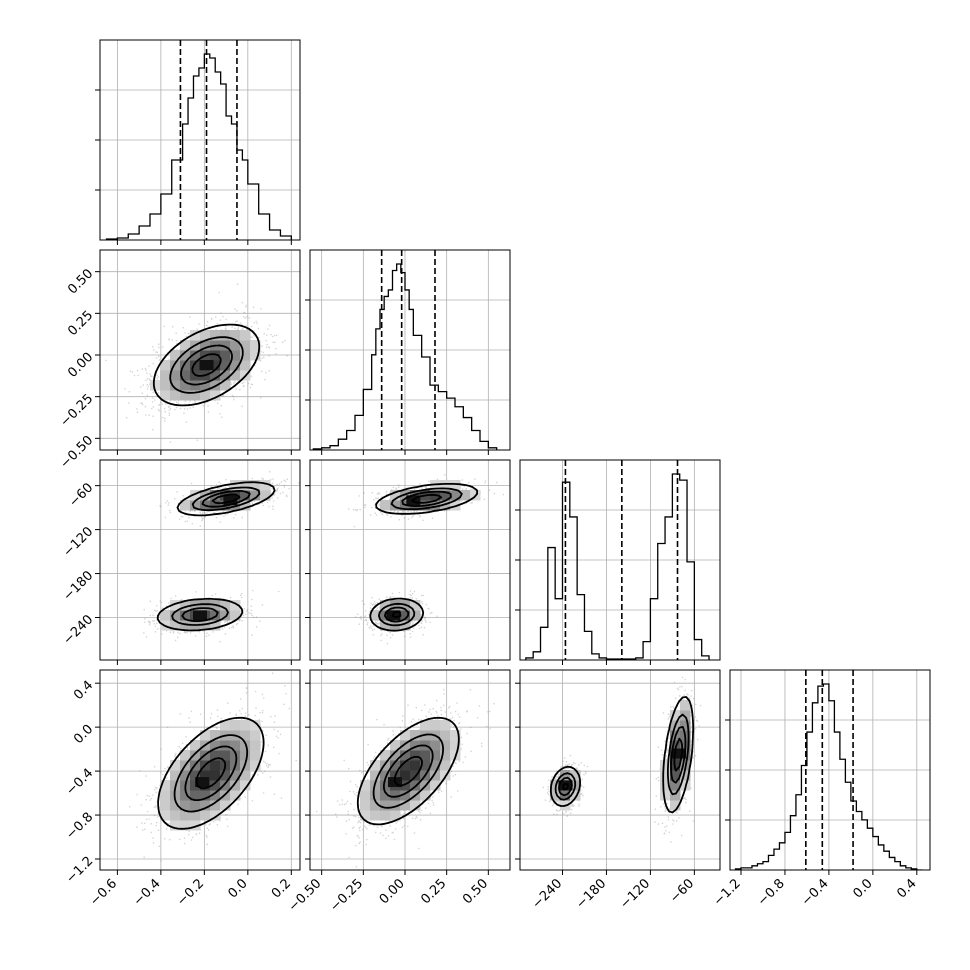 The image size is (970, 970). What do you see at coordinates (77, 410) in the screenshot?
I see `y-tick-label: −0.25` at bounding box center [77, 410].